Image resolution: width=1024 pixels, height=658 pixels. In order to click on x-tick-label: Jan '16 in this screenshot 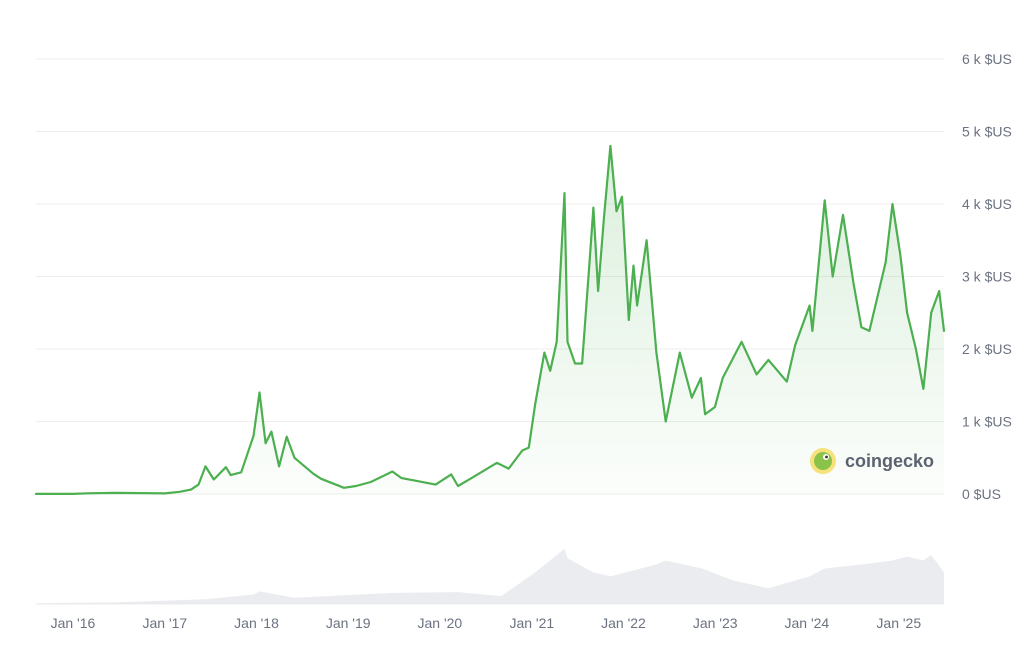, I will do `click(73, 623)`.